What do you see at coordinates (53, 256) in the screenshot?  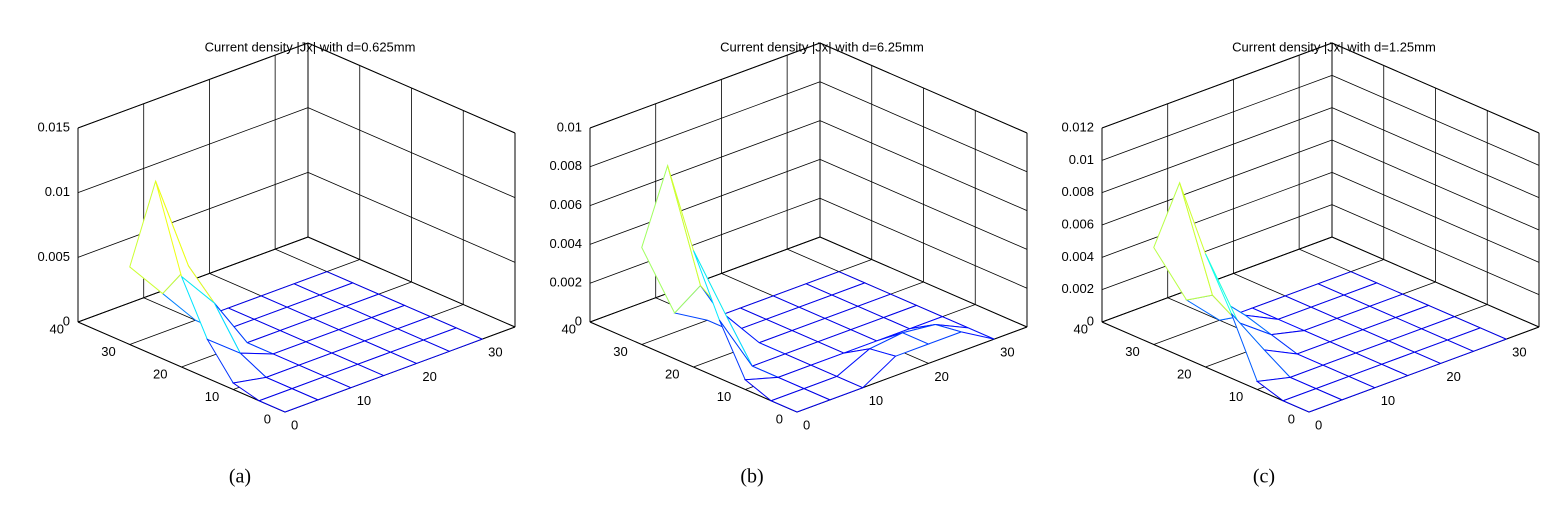 I see `z-tick-label: 0.005` at bounding box center [53, 256].